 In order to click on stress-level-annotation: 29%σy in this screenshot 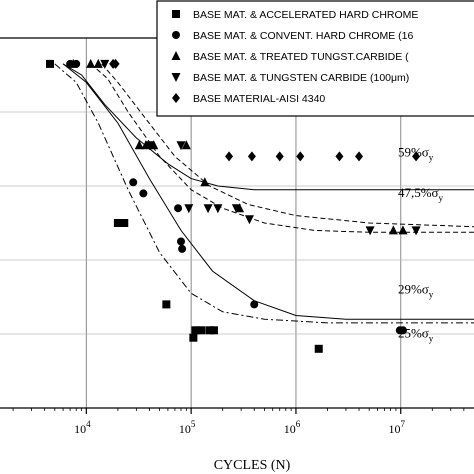, I will do `click(416, 290)`.